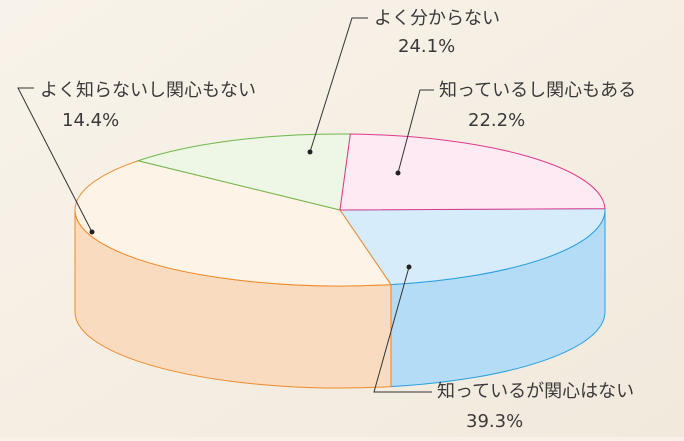 The width and height of the screenshot is (684, 441). I want to click on slice-label-1: 知っているし関心もある, so click(537, 90).